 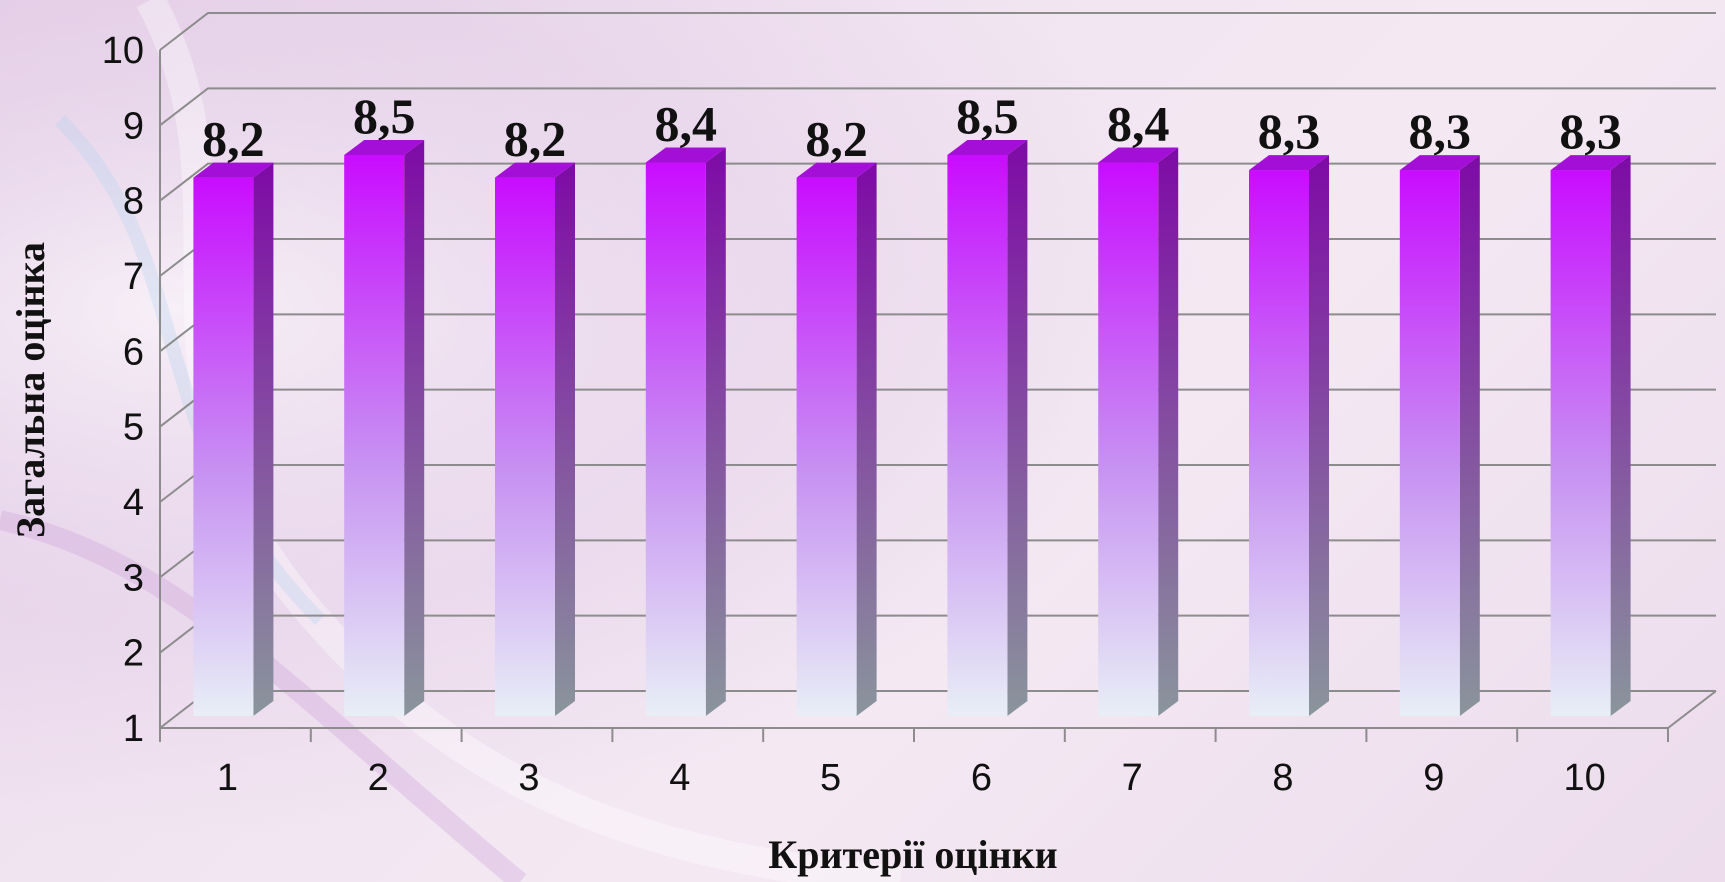 I want to click on x-tick-label: 4, so click(x=679, y=778).